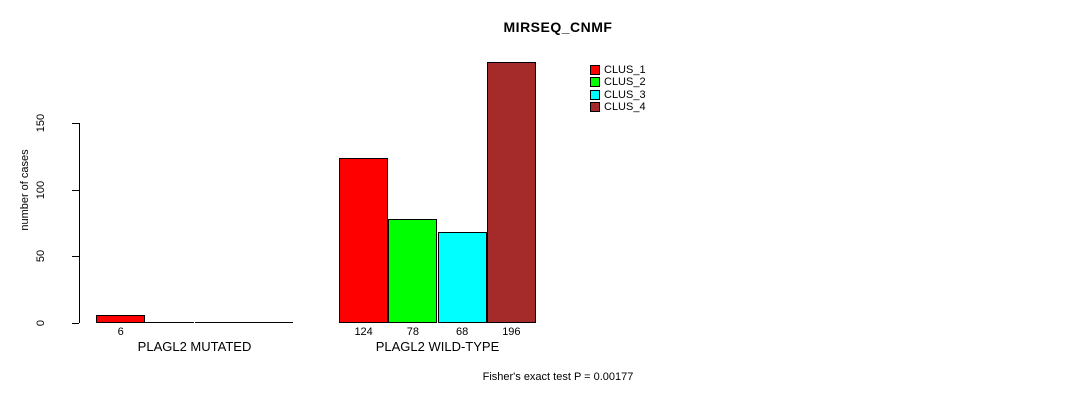 This screenshot has height=400, width=1090. Describe the element at coordinates (363, 332) in the screenshot. I see `bar-value-label: 124` at that location.